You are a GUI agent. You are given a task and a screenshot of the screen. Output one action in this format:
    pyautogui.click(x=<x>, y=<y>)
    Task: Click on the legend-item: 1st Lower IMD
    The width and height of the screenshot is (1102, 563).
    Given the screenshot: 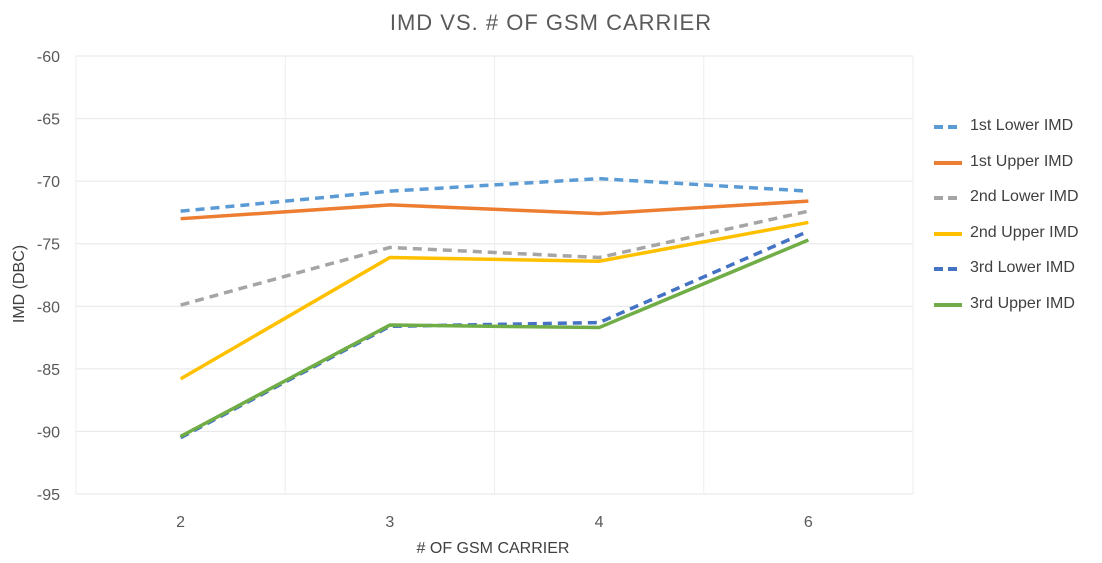 What is the action you would take?
    pyautogui.click(x=1018, y=131)
    